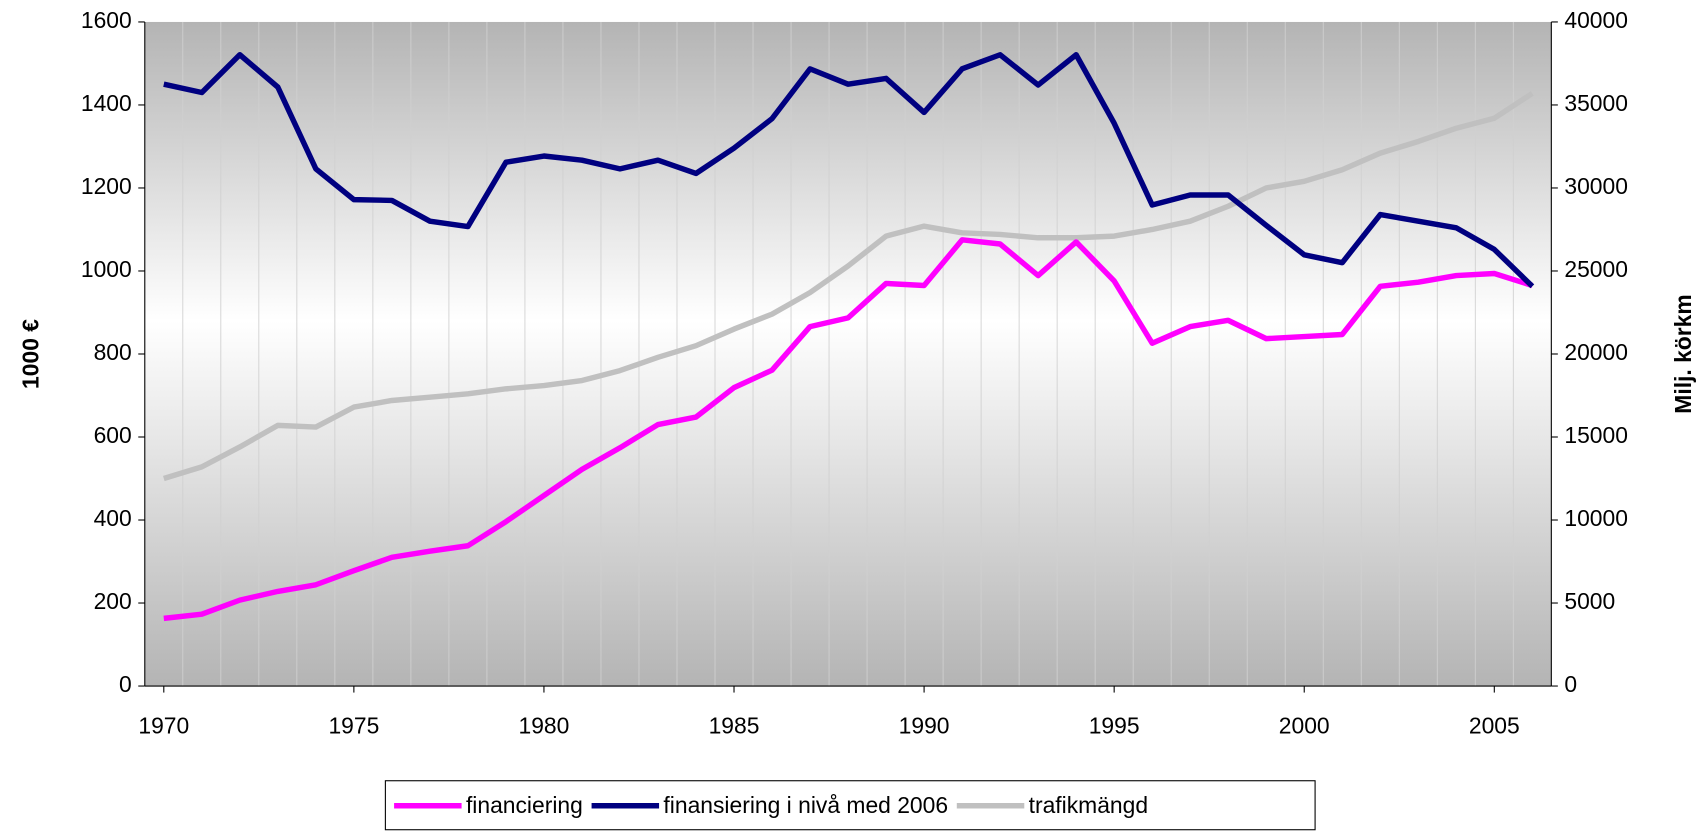  What do you see at coordinates (113, 601) in the screenshot?
I see `y-tick-label: 200` at bounding box center [113, 601].